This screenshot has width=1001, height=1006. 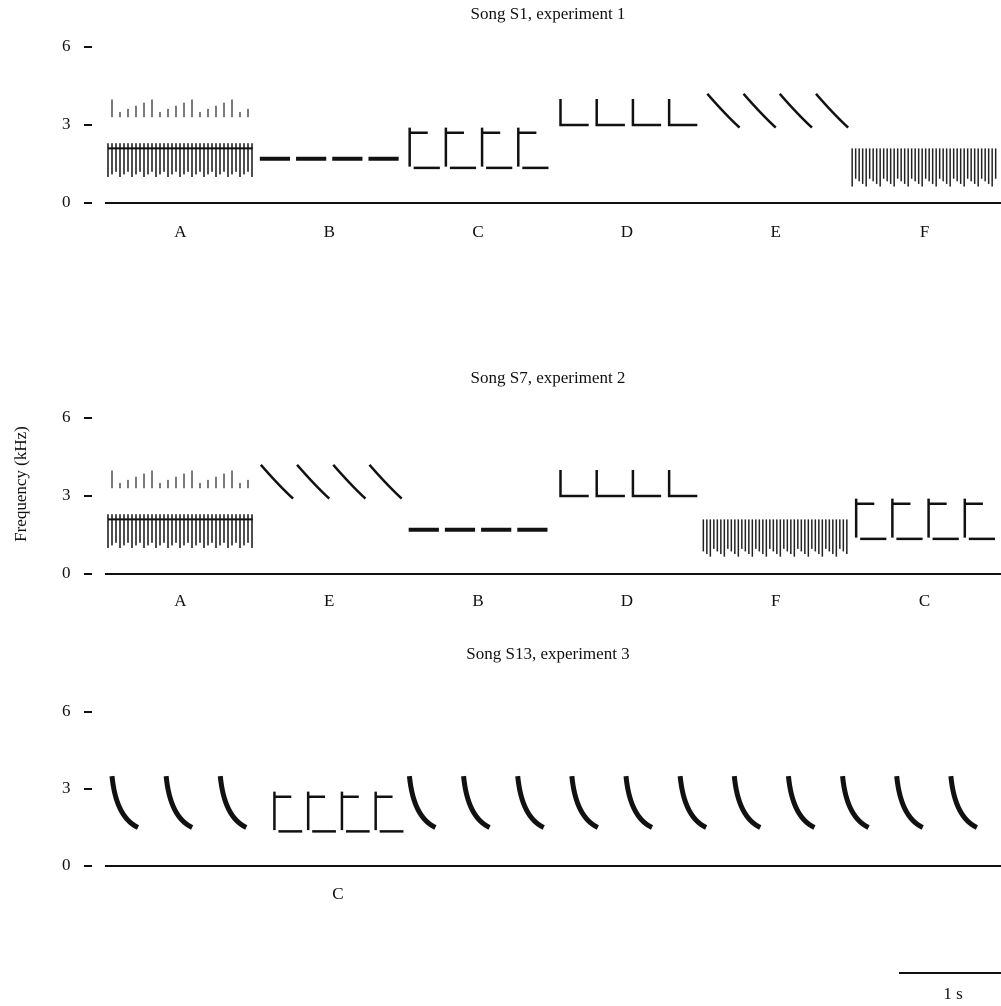 I want to click on panel-title: Song S13, experiment 3, so click(x=547, y=653).